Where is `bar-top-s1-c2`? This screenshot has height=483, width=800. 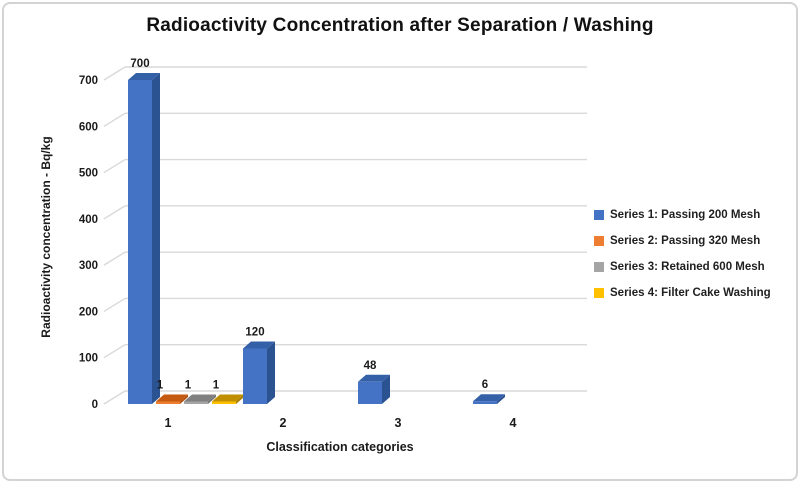 bar-top-s1-c2 is located at coordinates (259, 345).